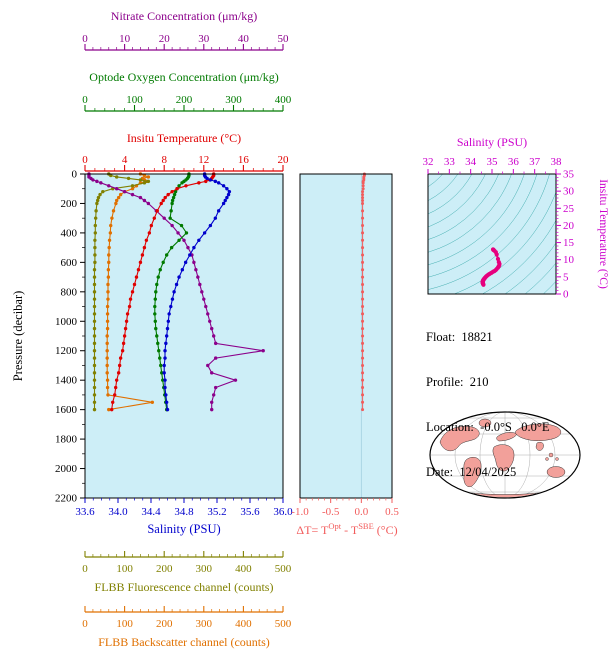 This screenshot has width=609, height=663. What do you see at coordinates (125, 160) in the screenshot?
I see `tick-label-temperature: 4` at bounding box center [125, 160].